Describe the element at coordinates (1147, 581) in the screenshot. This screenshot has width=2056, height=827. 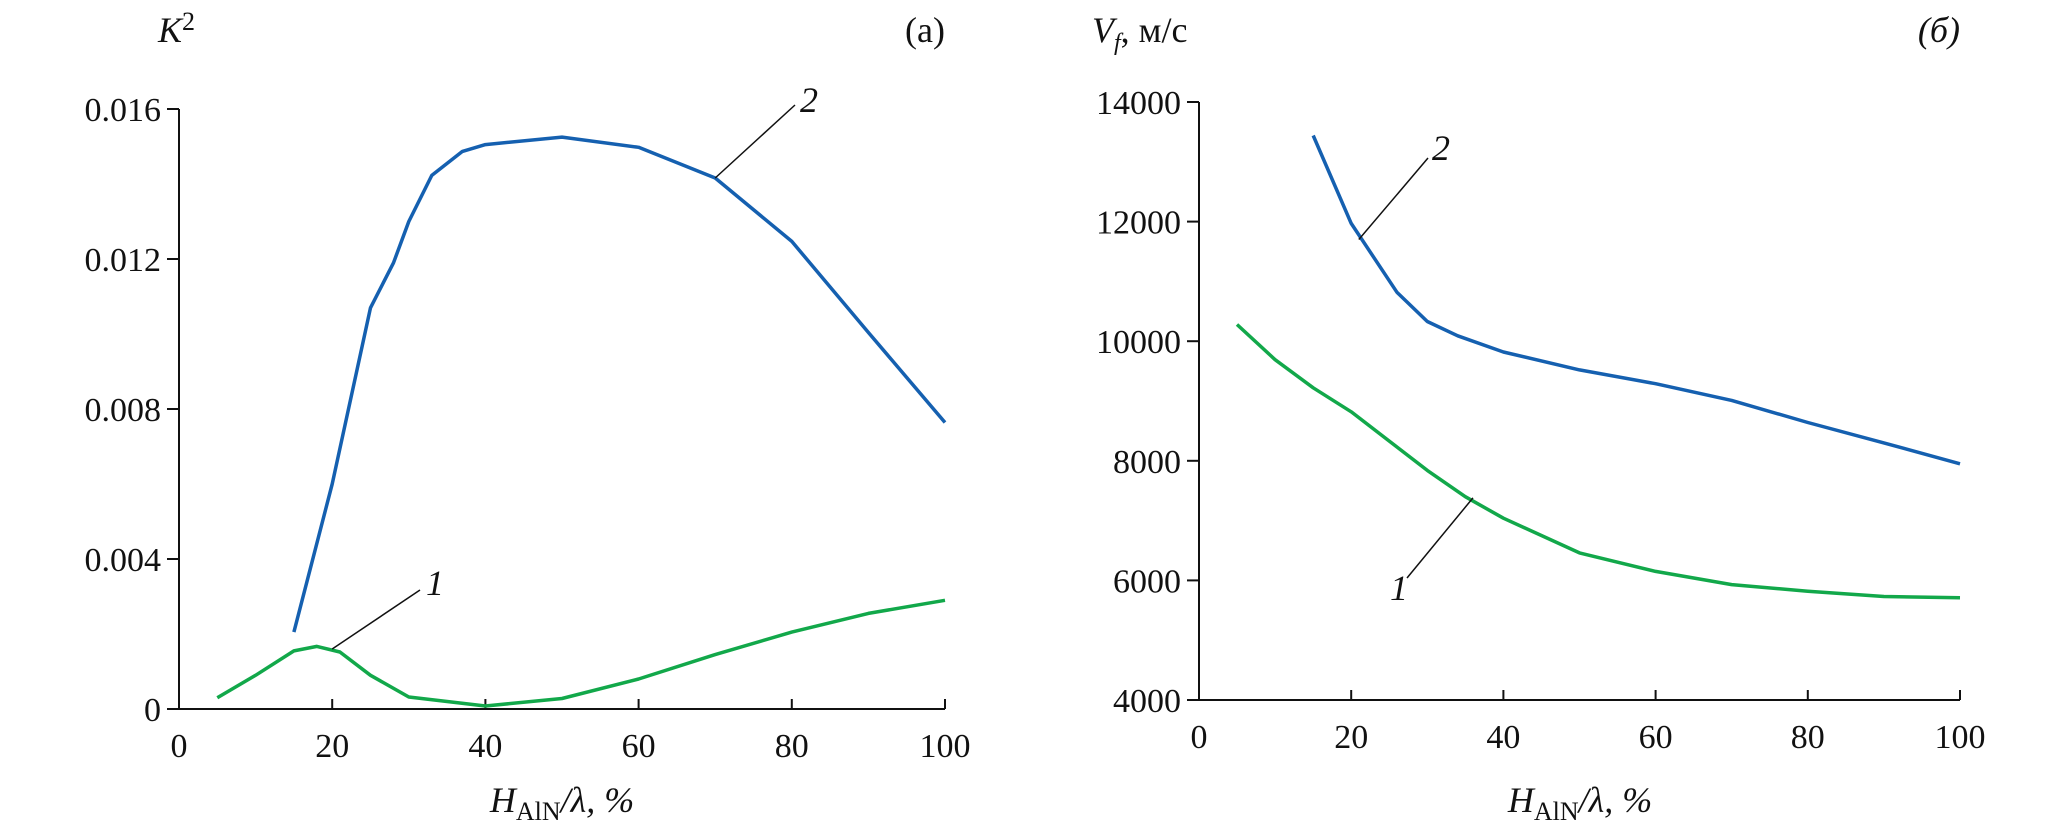
I see `y-tick-label: 6000` at that location.